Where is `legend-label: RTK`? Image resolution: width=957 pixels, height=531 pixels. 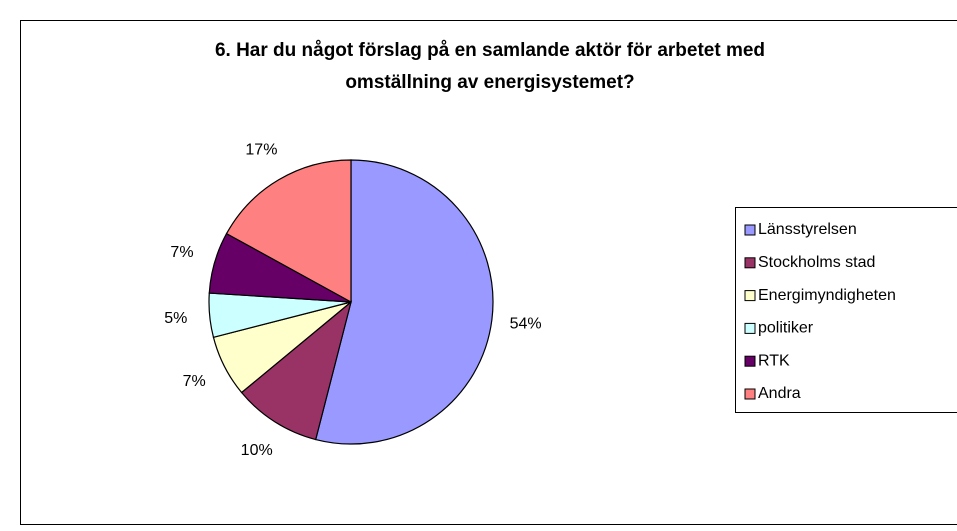 legend-label: RTK is located at coordinates (774, 360).